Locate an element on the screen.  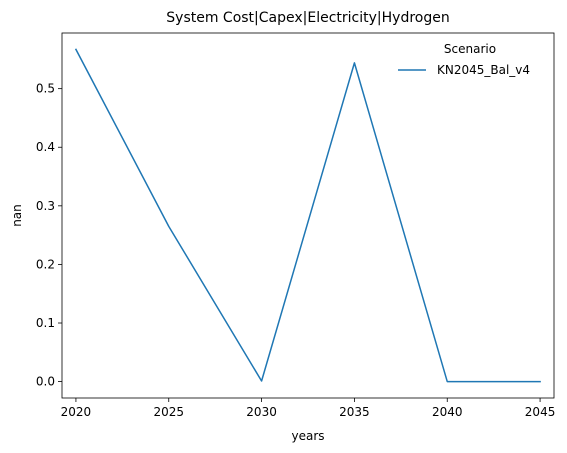
x-tick-label: 2020 is located at coordinates (76, 412).